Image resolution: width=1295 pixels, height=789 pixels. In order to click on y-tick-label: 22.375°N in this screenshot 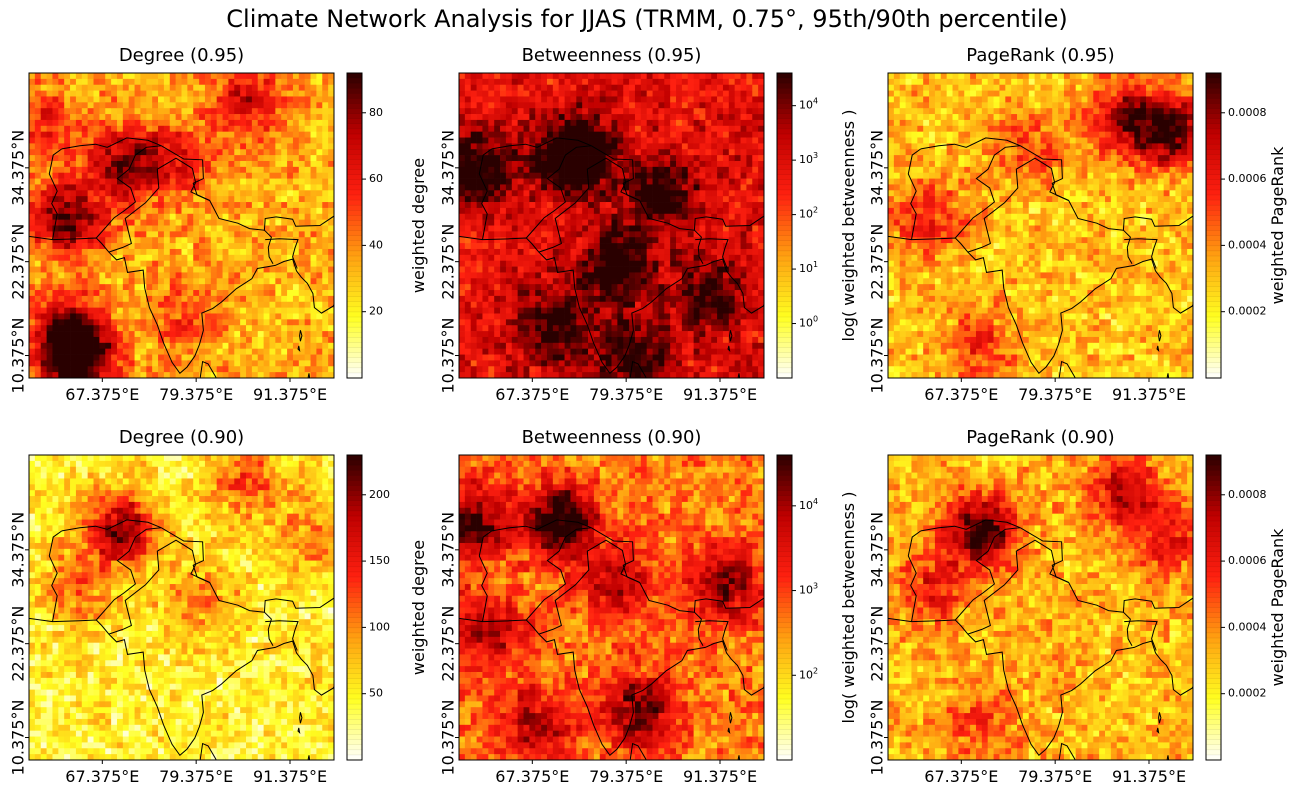, I will do `click(877, 262)`.